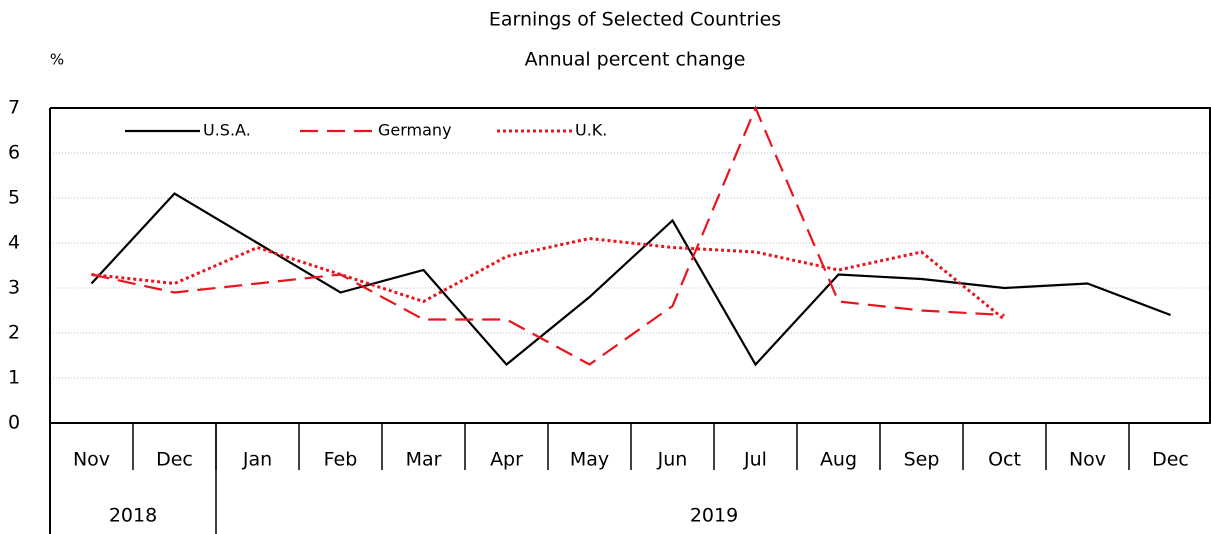 The width and height of the screenshot is (1211, 534). Describe the element at coordinates (14, 423) in the screenshot. I see `y-tick-label: 0` at that location.